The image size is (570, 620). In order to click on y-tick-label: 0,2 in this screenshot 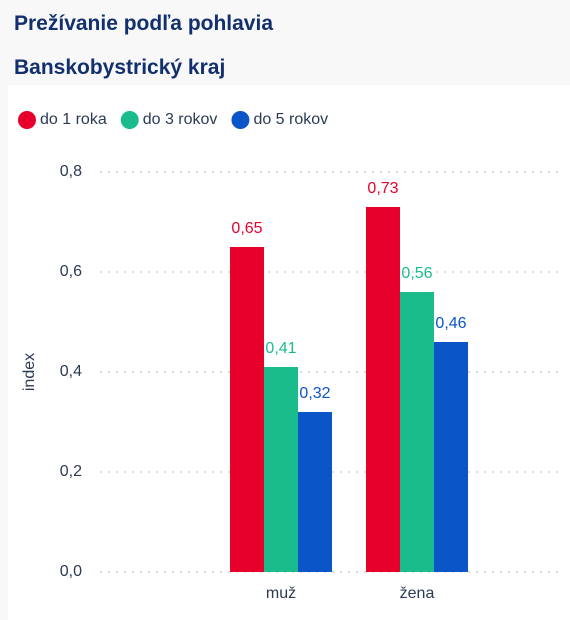, I will do `click(71, 471)`.